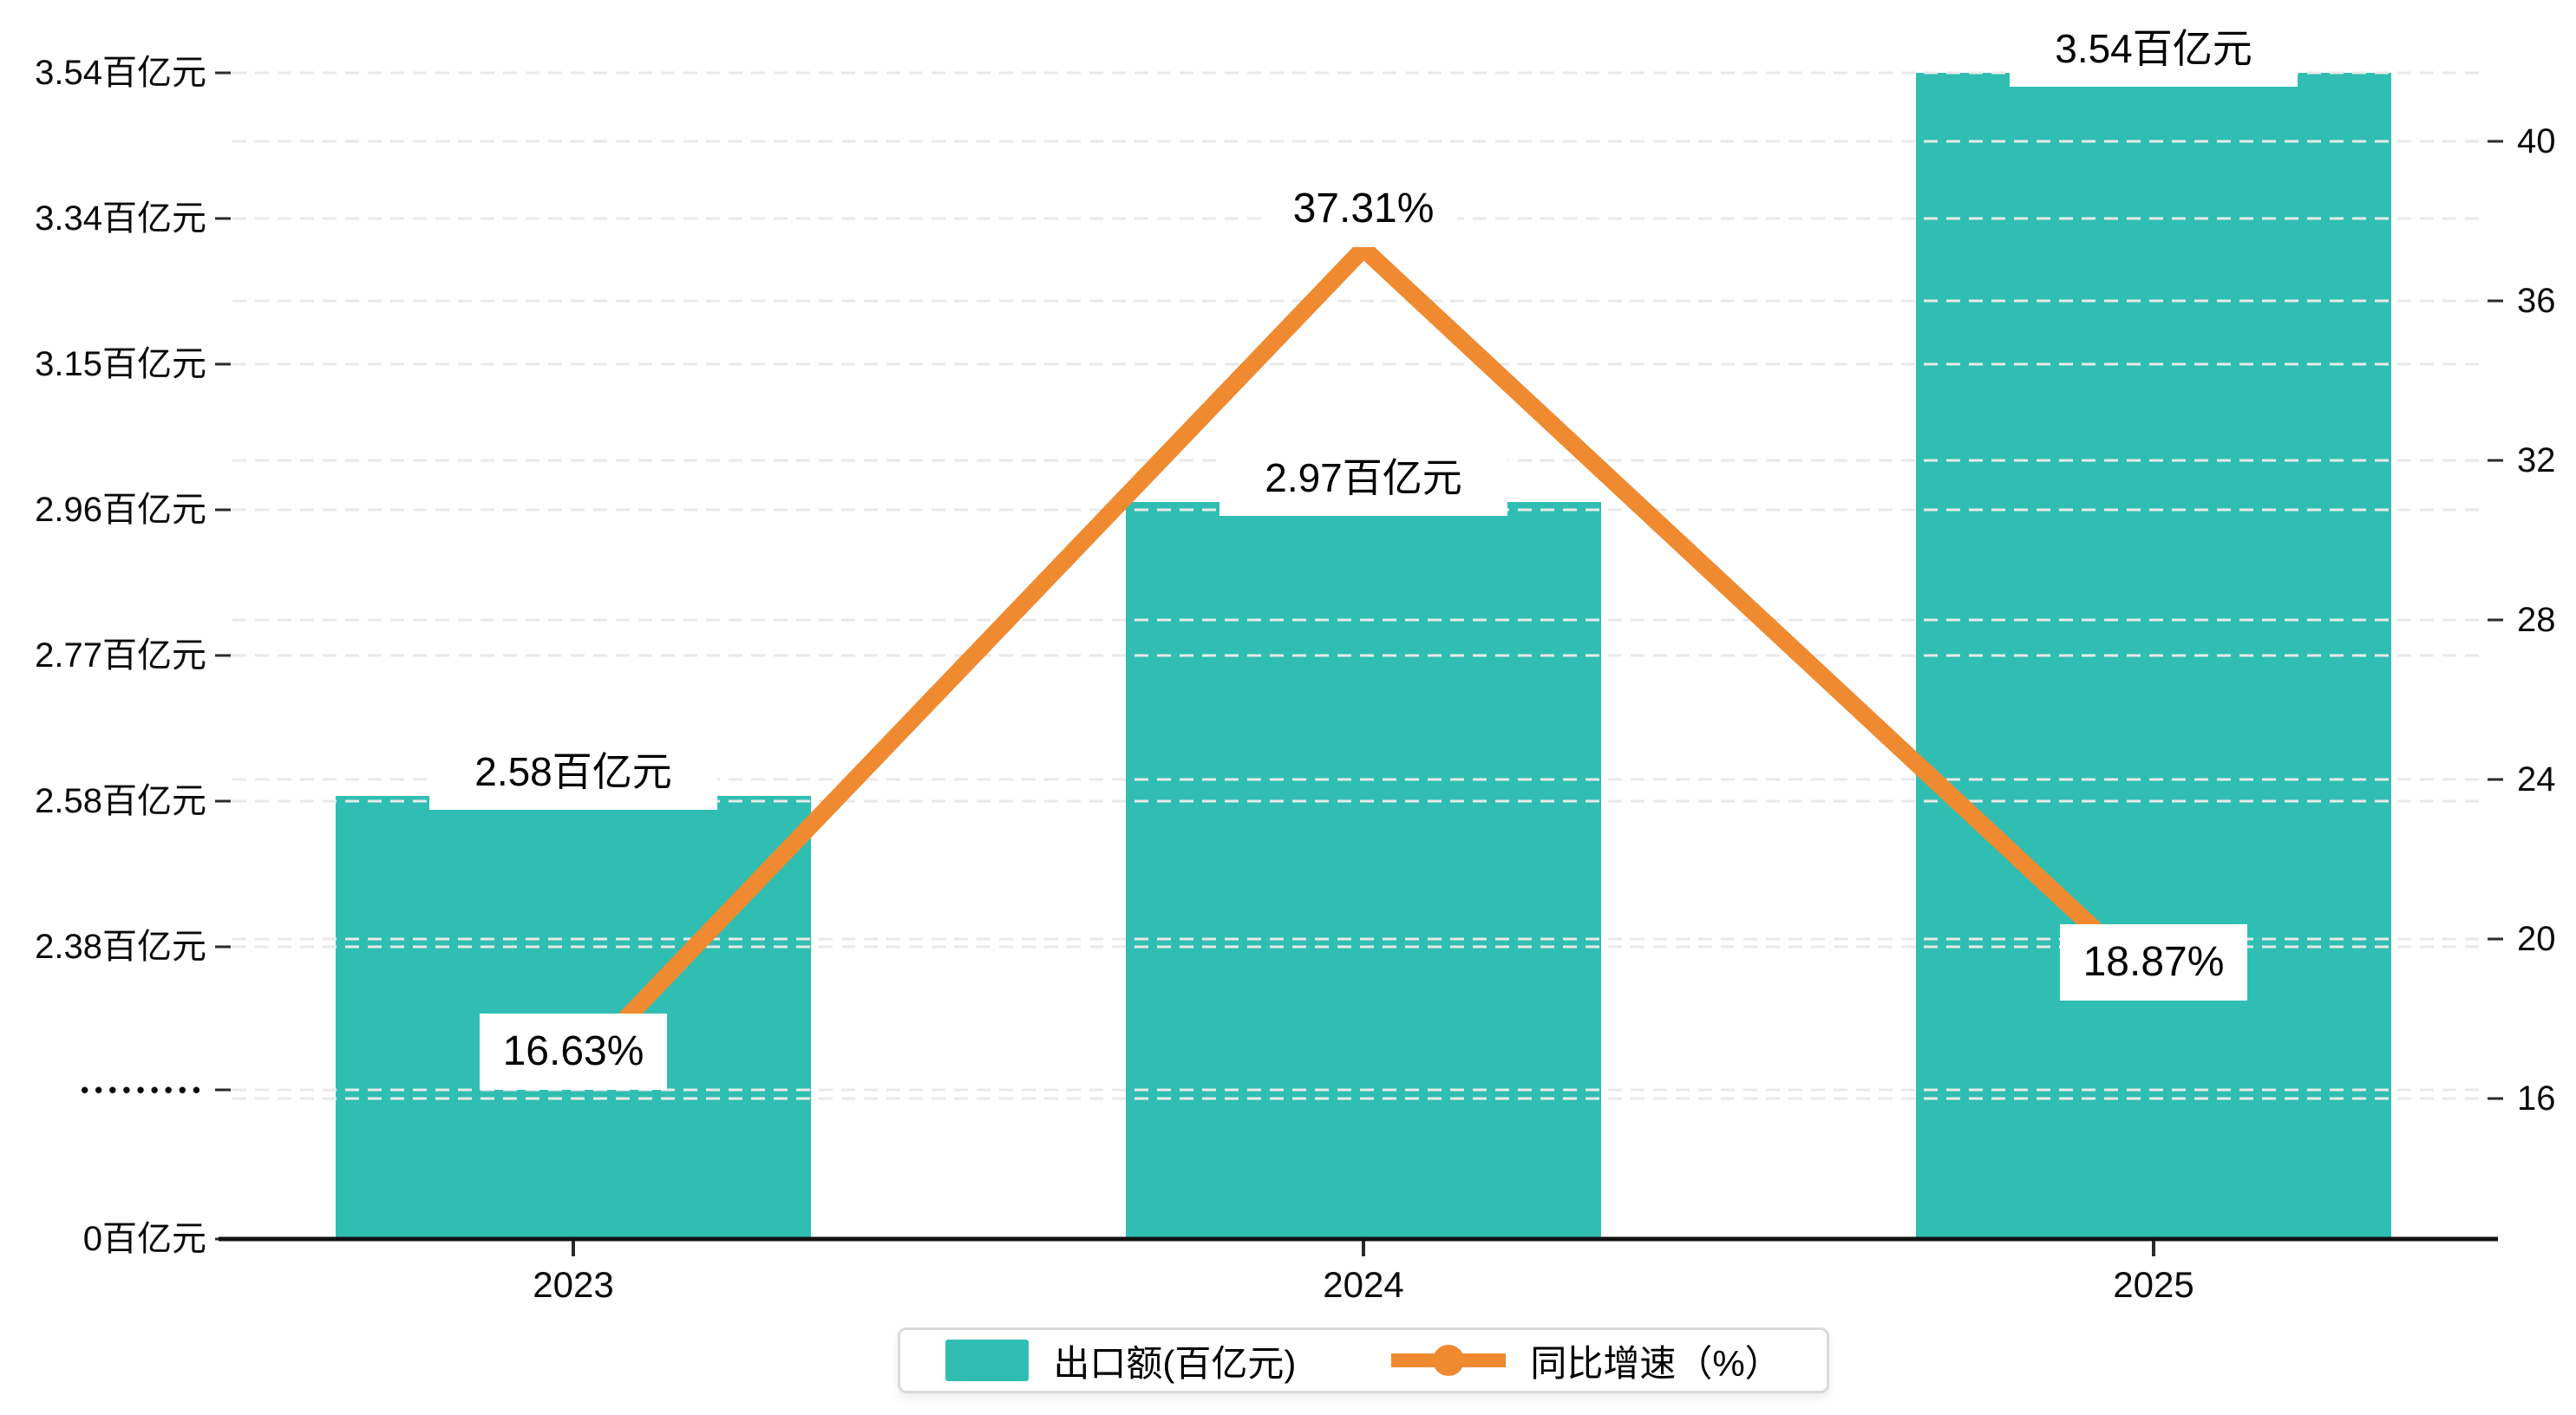  What do you see at coordinates (120, 947) in the screenshot?
I see `left-axis-label: 2.38百亿元` at bounding box center [120, 947].